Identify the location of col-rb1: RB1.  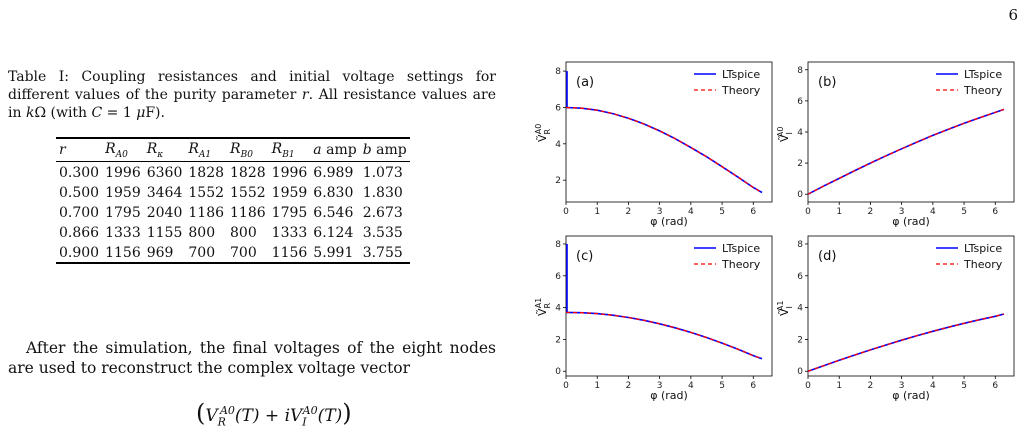
(289, 149).